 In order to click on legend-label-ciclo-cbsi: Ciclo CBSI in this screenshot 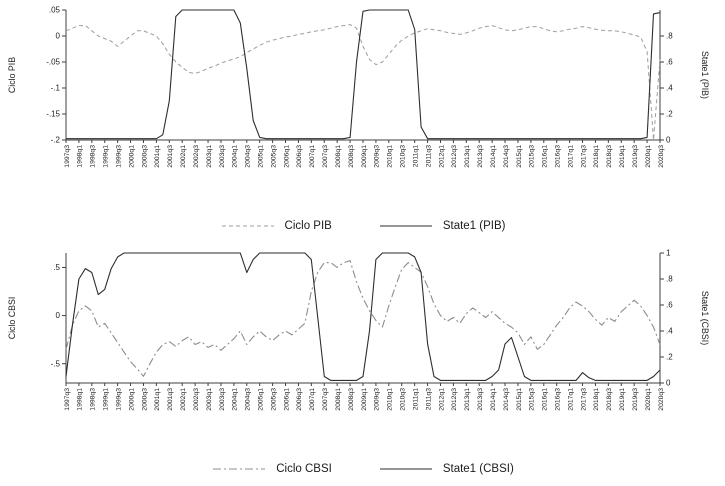, I will do `click(304, 469)`.